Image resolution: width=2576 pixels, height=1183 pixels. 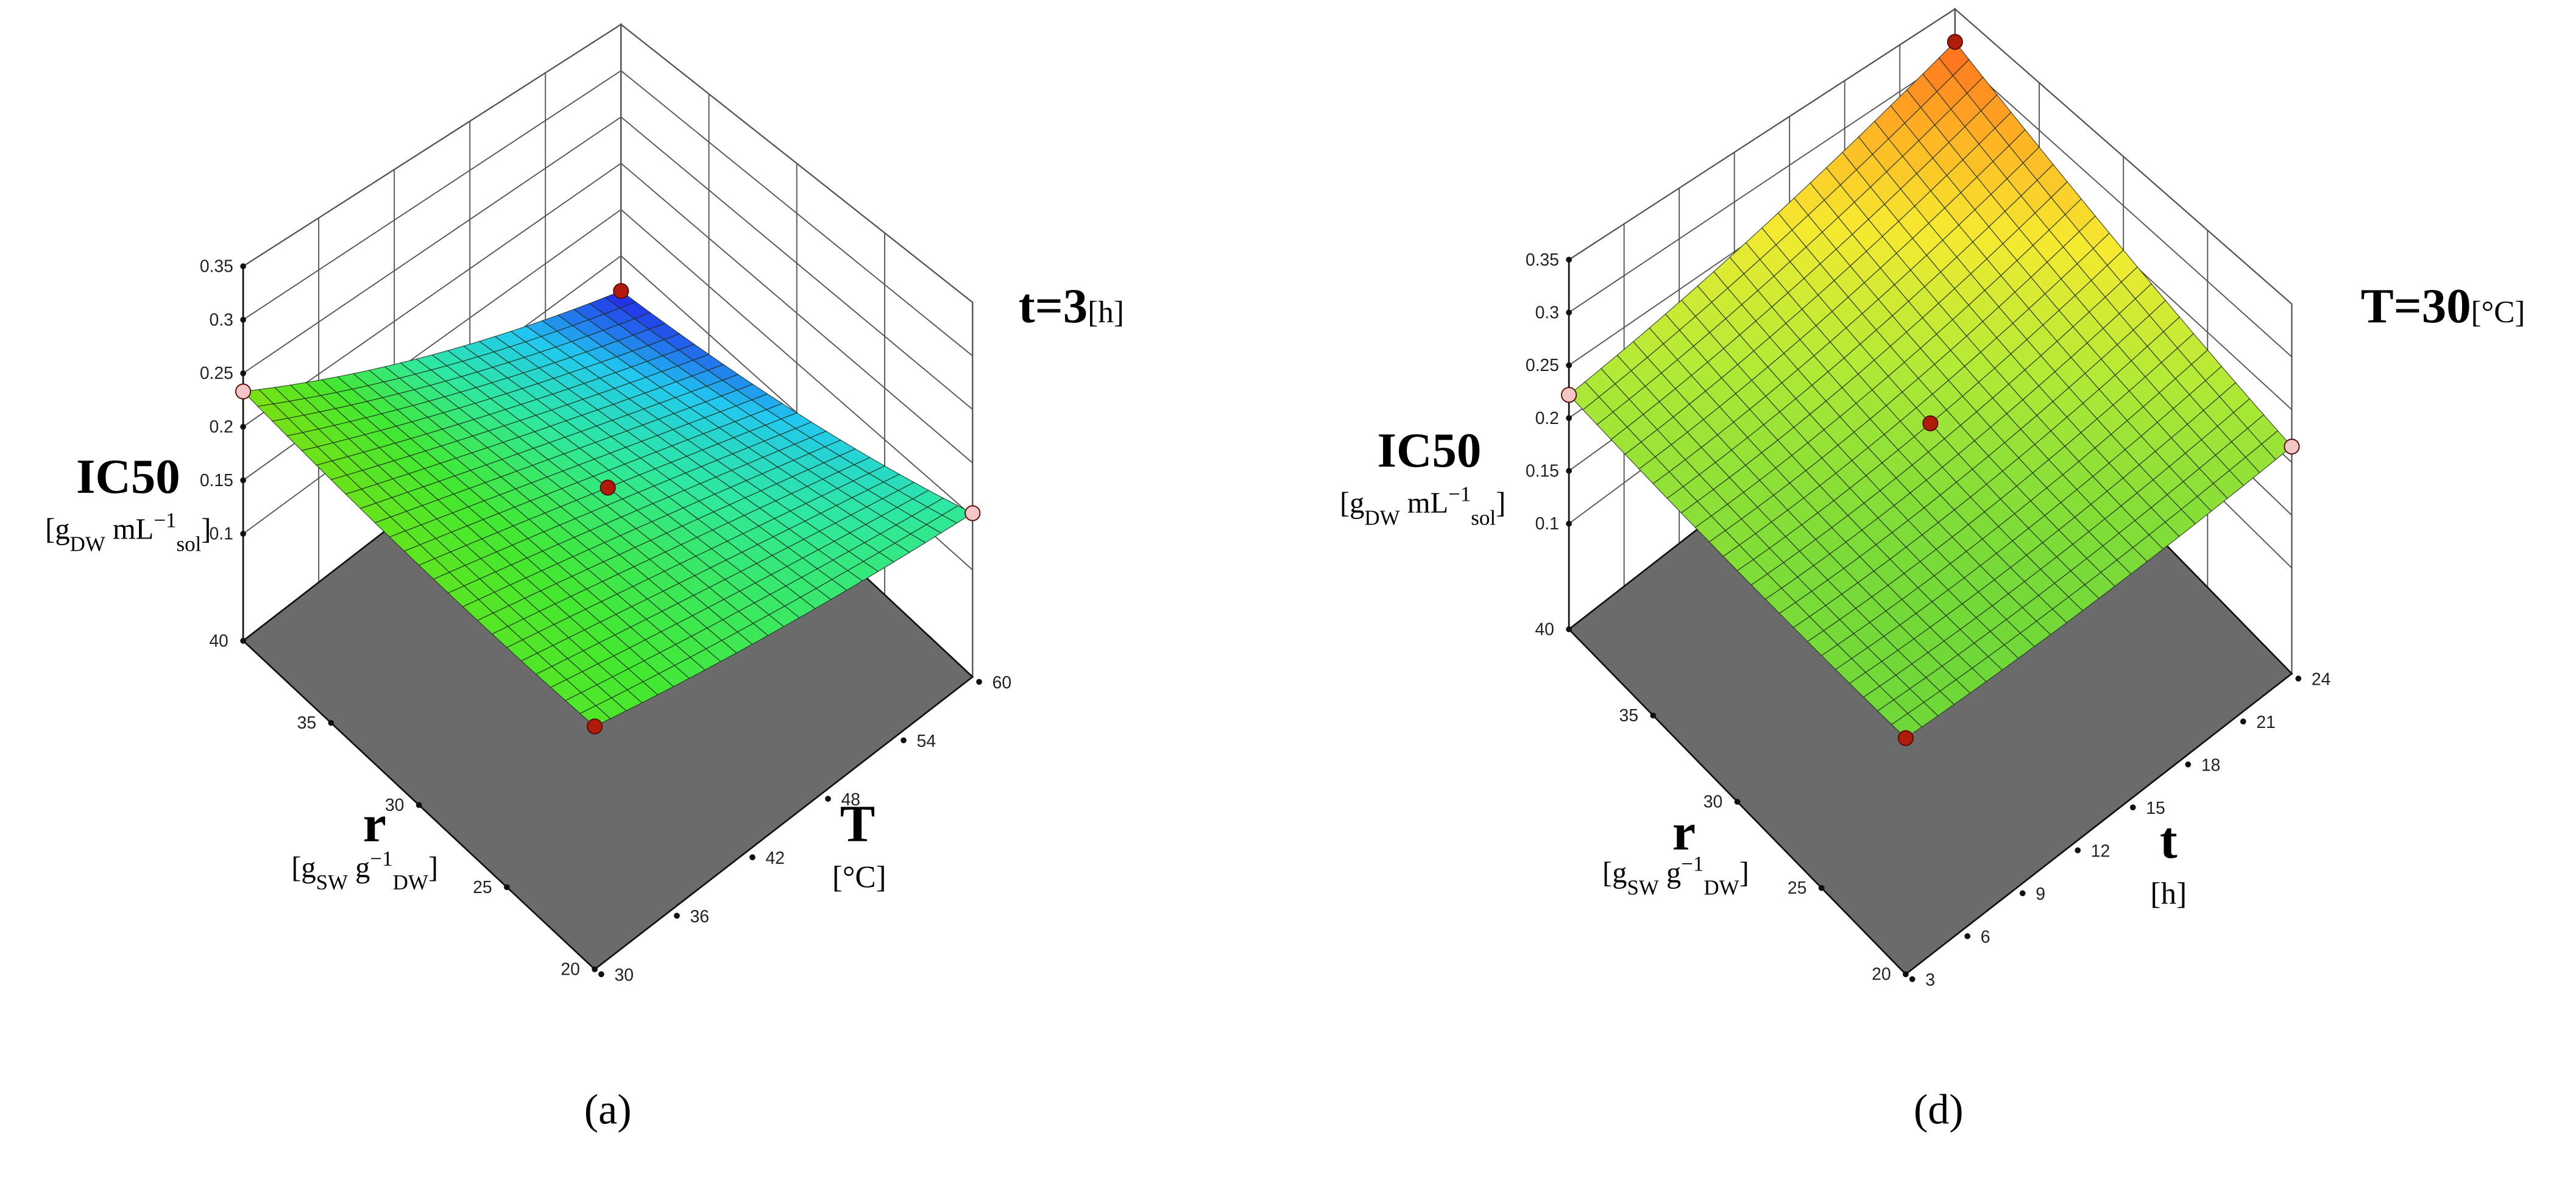 What do you see at coordinates (1053, 306) in the screenshot?
I see `fixed-factor-value: t=3` at bounding box center [1053, 306].